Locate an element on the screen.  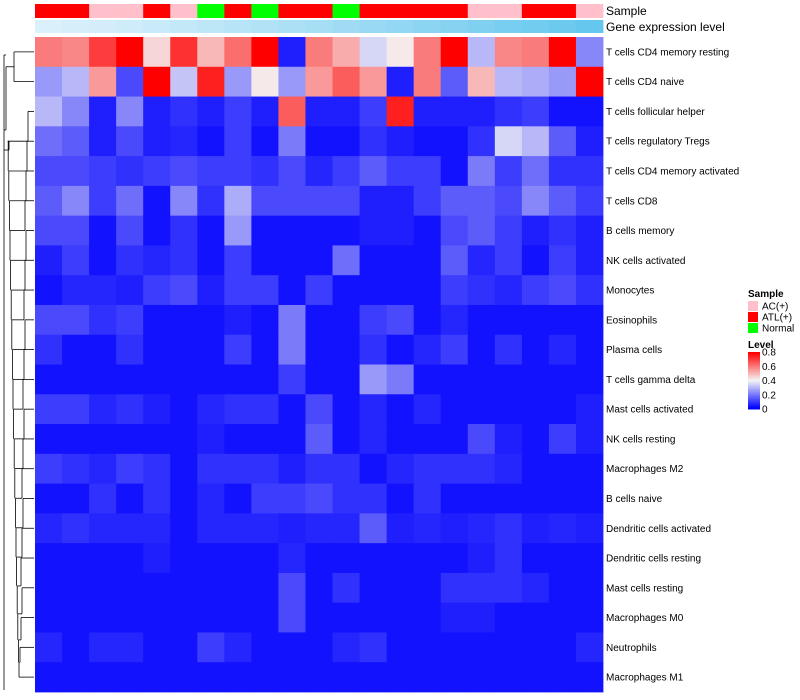
row-label: T cells CD4 memory activated is located at coordinates (672, 171).